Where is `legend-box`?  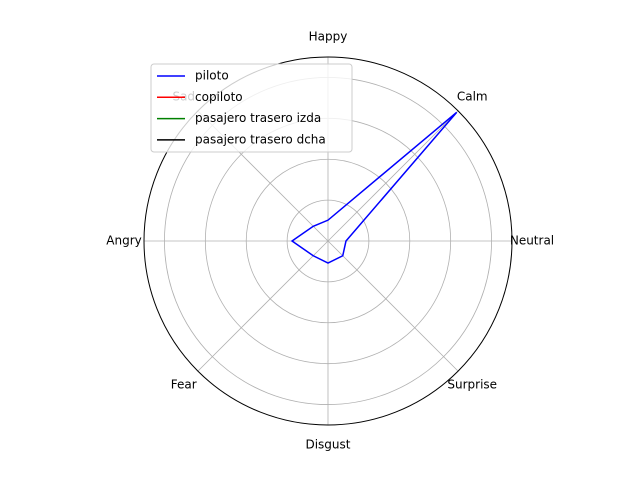
legend-box is located at coordinates (251, 108).